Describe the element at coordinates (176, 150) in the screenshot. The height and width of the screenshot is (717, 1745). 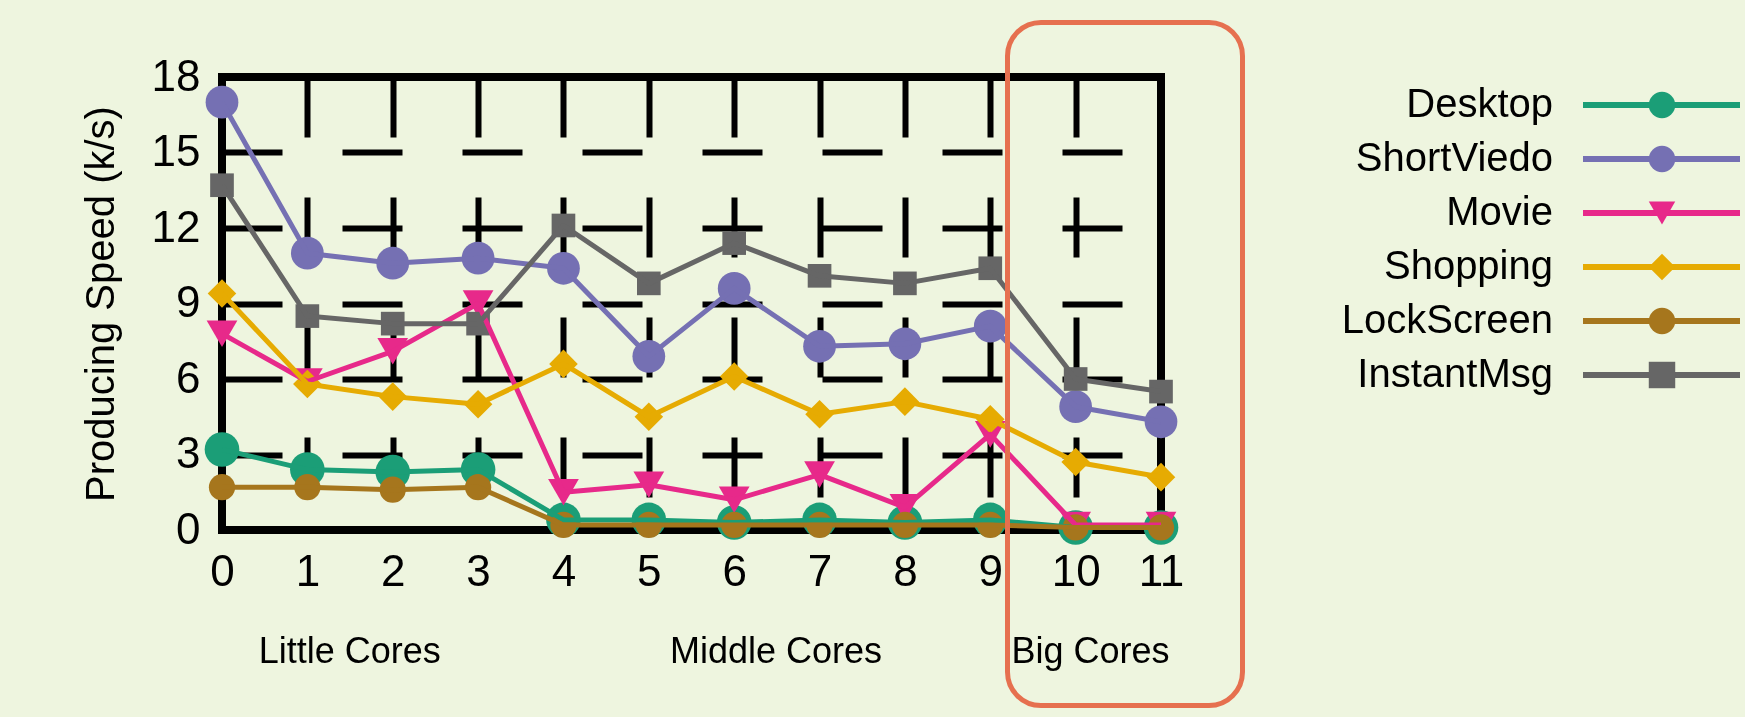
I see `y-tick-label: 15` at that location.